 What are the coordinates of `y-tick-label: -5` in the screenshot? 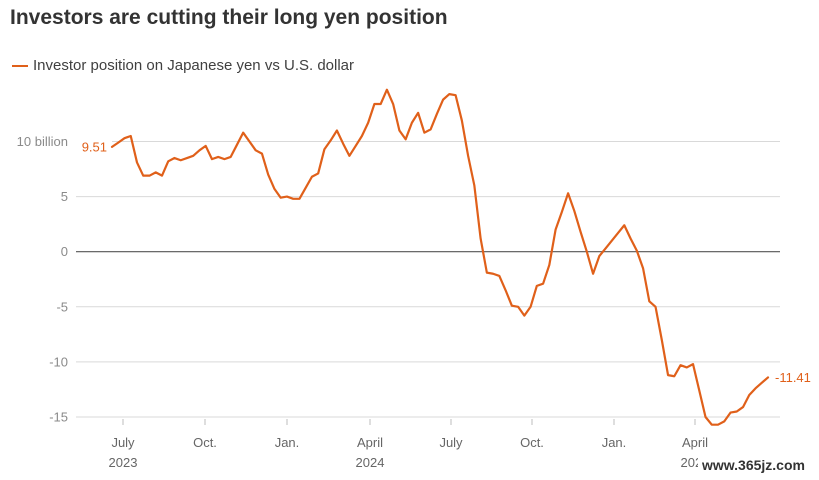 It's located at (62, 306).